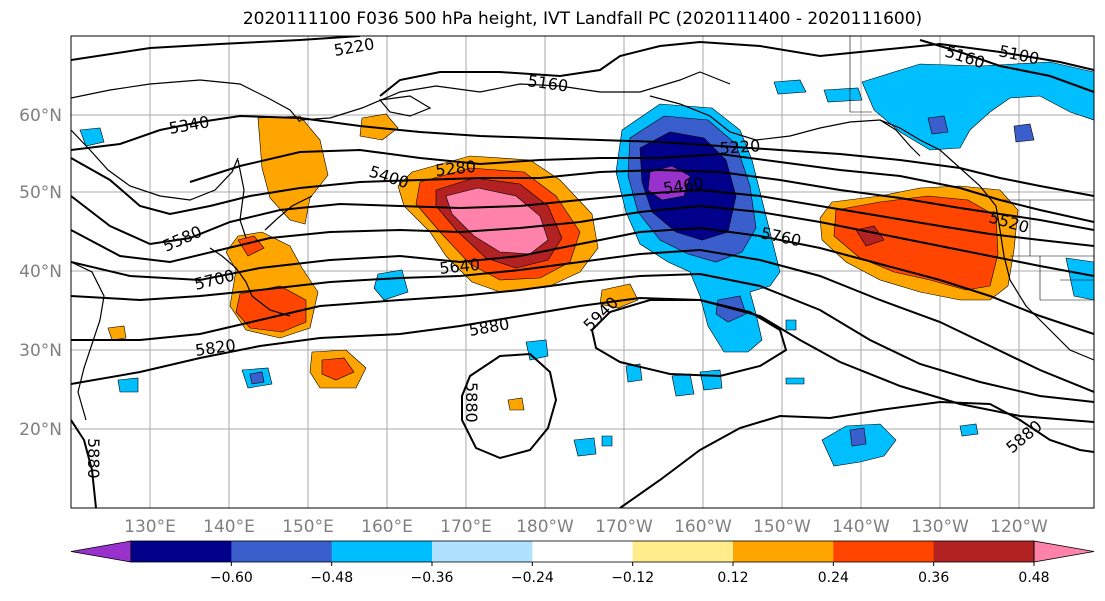  I want to click on colorbar-tick-label: 0.48, so click(1033, 578).